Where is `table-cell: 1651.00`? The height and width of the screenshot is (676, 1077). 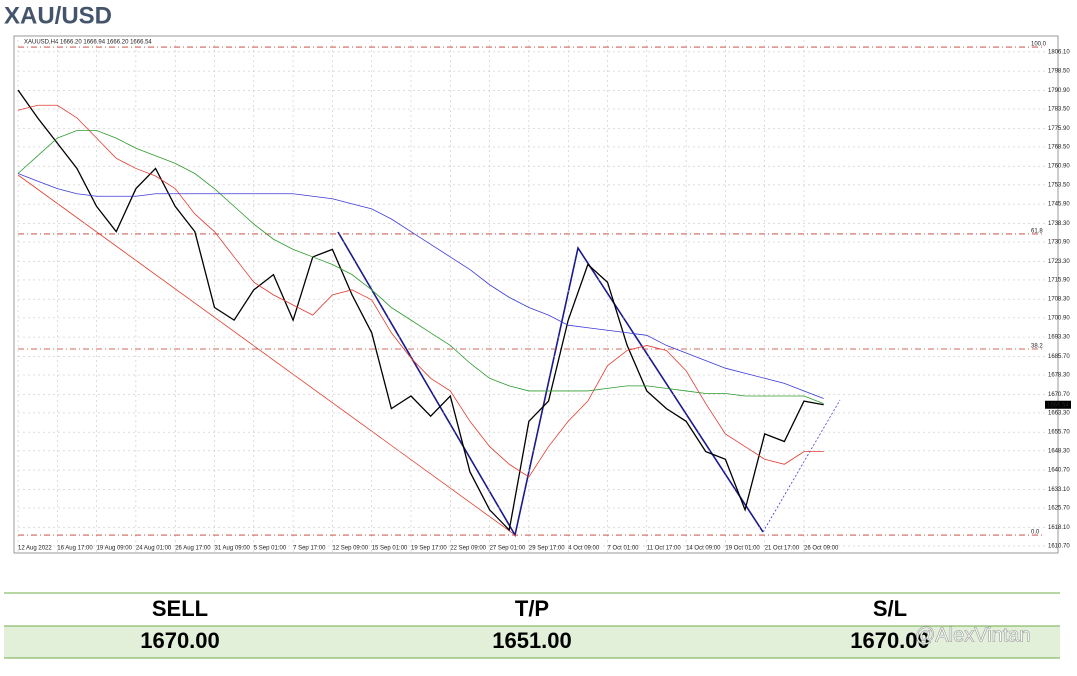 table-cell: 1651.00 is located at coordinates (532, 640).